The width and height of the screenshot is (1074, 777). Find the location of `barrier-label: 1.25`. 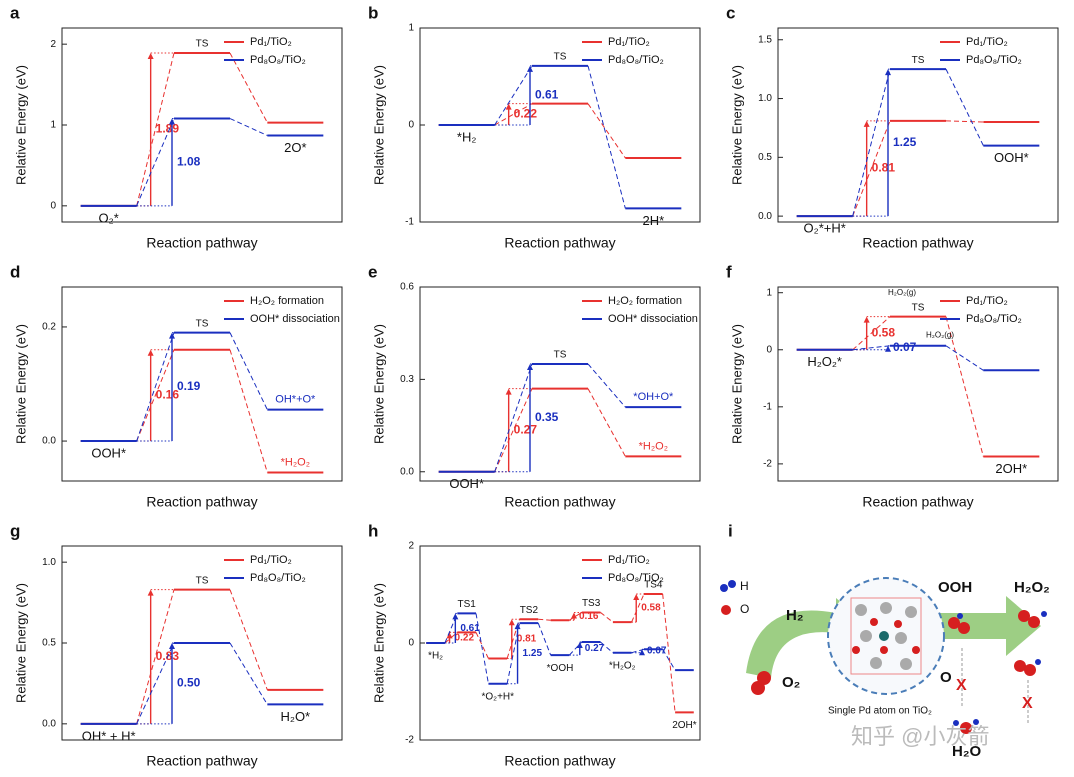

barrier-label: 1.25 is located at coordinates (905, 142).